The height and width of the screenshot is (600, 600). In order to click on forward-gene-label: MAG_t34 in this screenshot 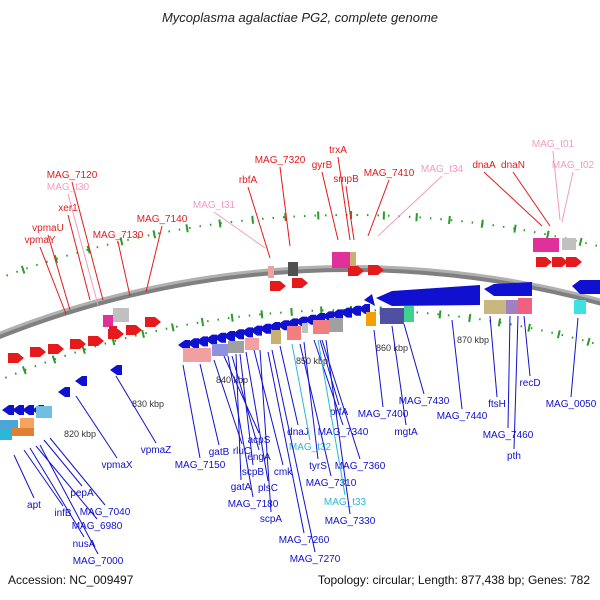, I will do `click(442, 169)`.